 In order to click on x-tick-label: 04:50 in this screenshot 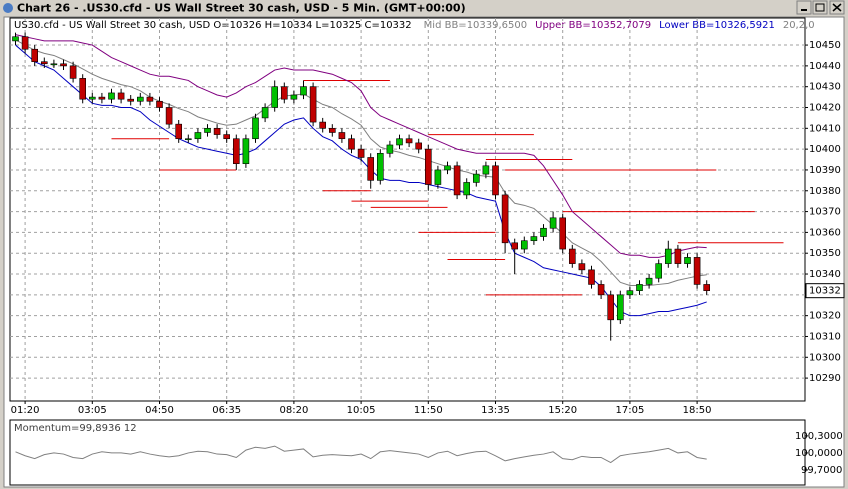, I will do `click(159, 410)`.